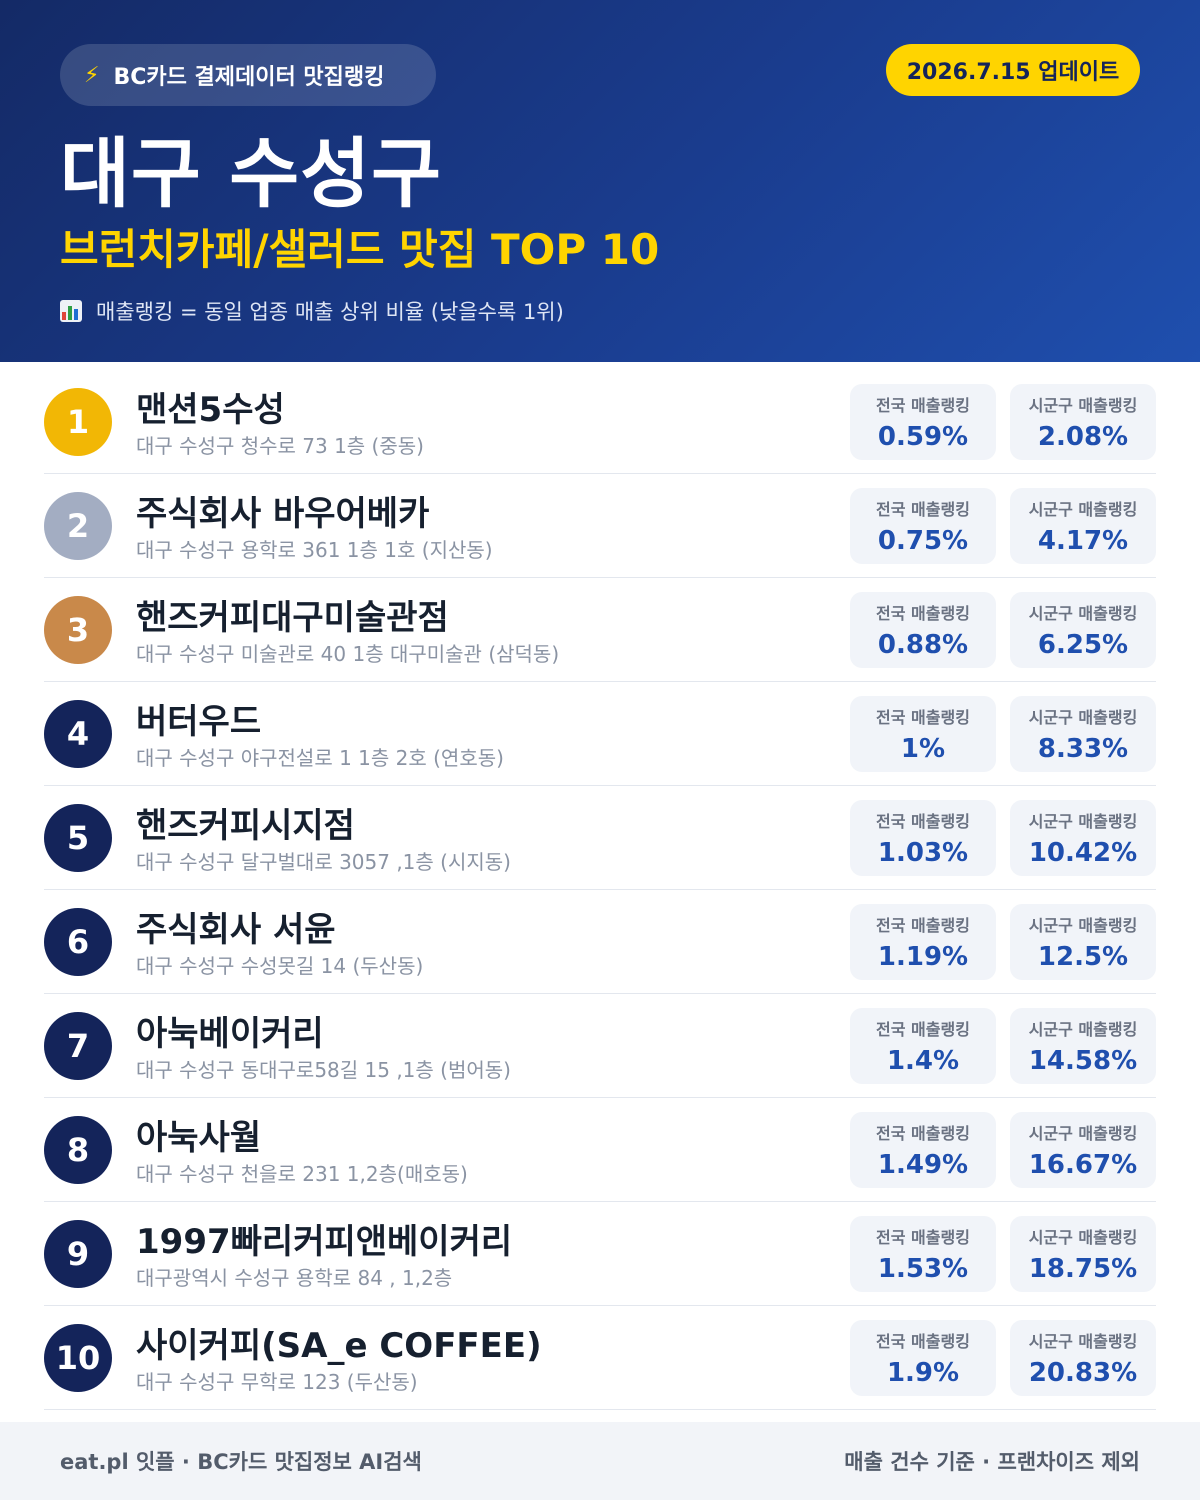 The image size is (1200, 1500). What do you see at coordinates (78, 1254) in the screenshot?
I see `rank-badge: 9` at bounding box center [78, 1254].